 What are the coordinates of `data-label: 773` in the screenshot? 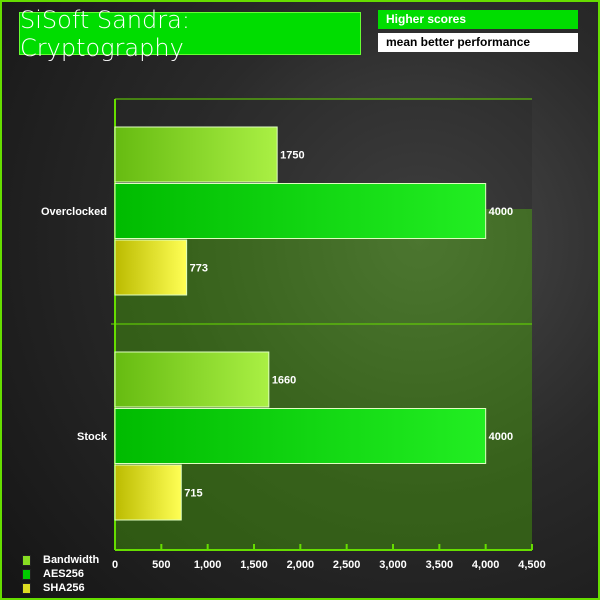 It's located at (199, 269).